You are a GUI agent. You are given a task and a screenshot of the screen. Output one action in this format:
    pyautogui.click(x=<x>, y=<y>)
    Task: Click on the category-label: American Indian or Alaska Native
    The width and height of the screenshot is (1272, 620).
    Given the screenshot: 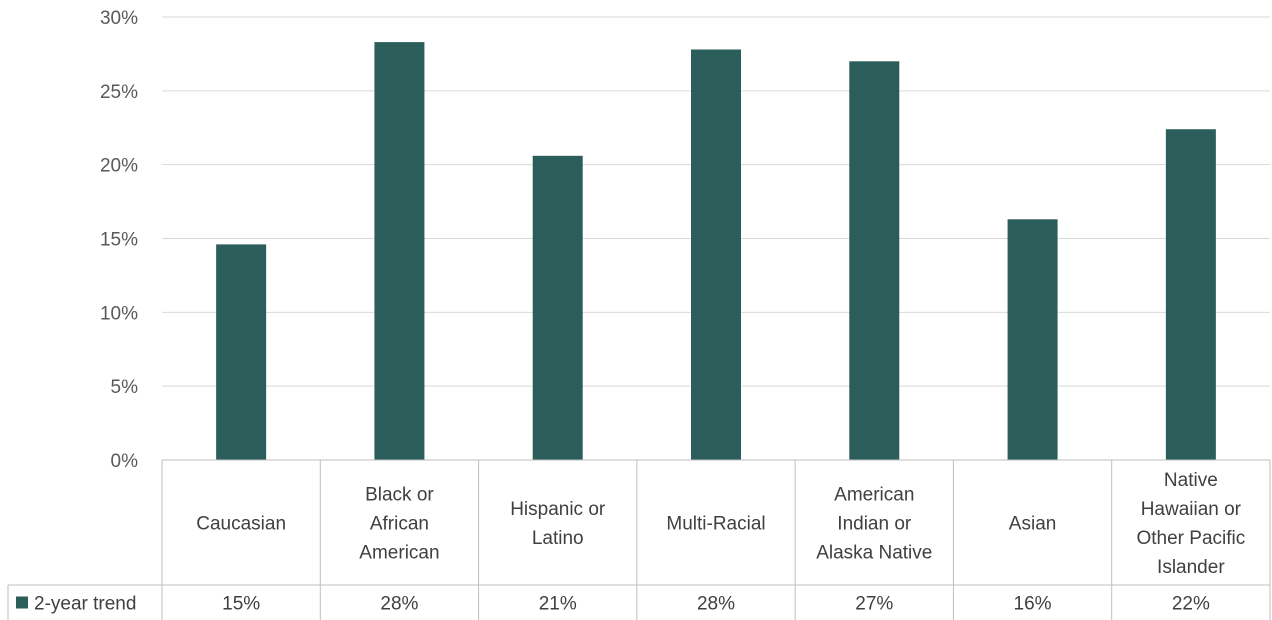 What is the action you would take?
    pyautogui.click(x=874, y=524)
    